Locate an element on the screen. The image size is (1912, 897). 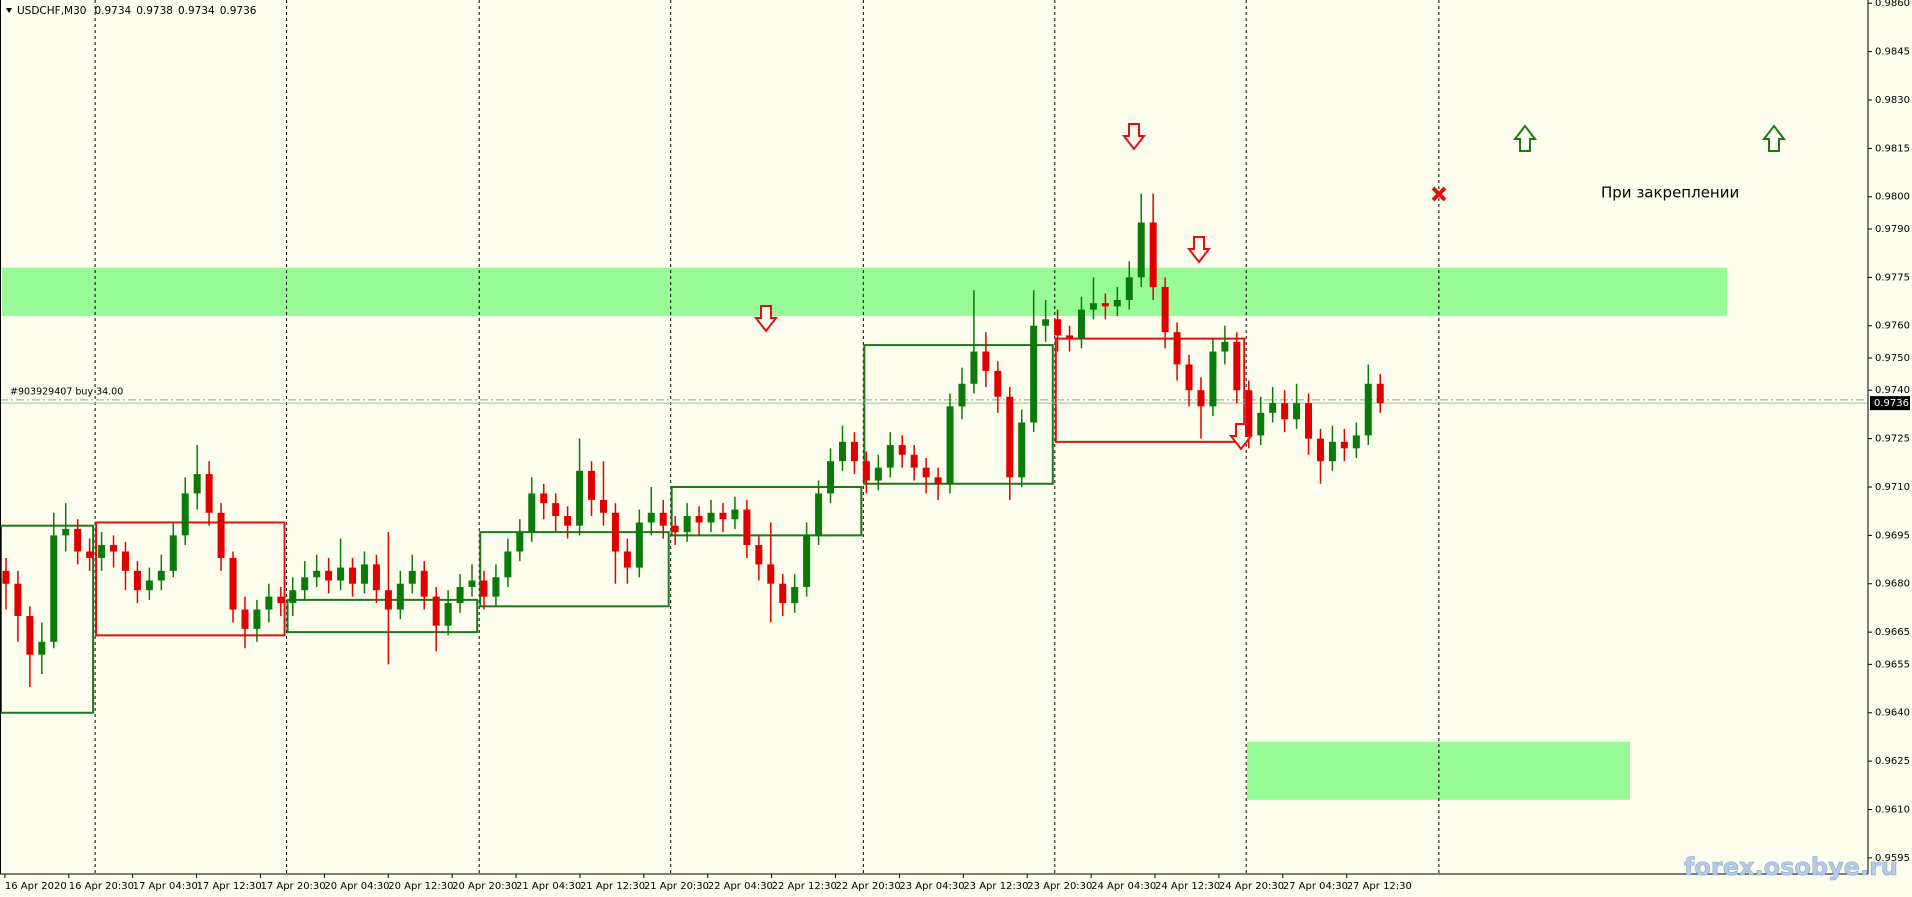
x-tick-label: 24 Apr 12:30 is located at coordinates (1187, 886).